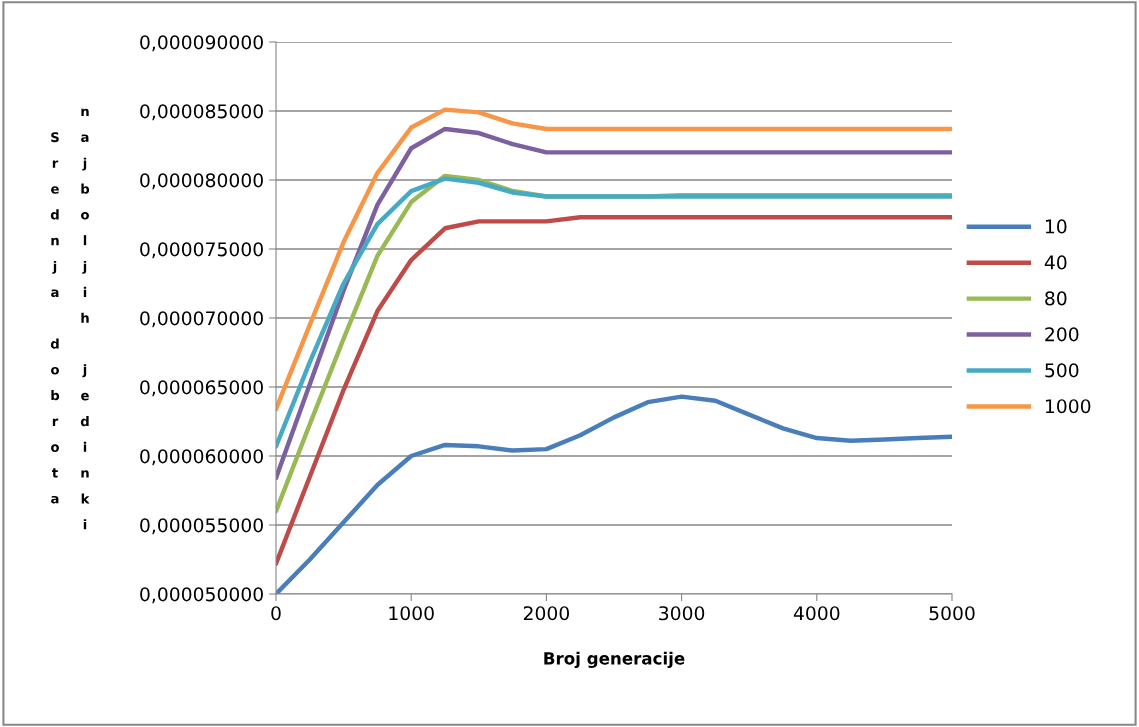  What do you see at coordinates (201, 457) in the screenshot?
I see `y-tick-label: 0,000060000` at bounding box center [201, 457].